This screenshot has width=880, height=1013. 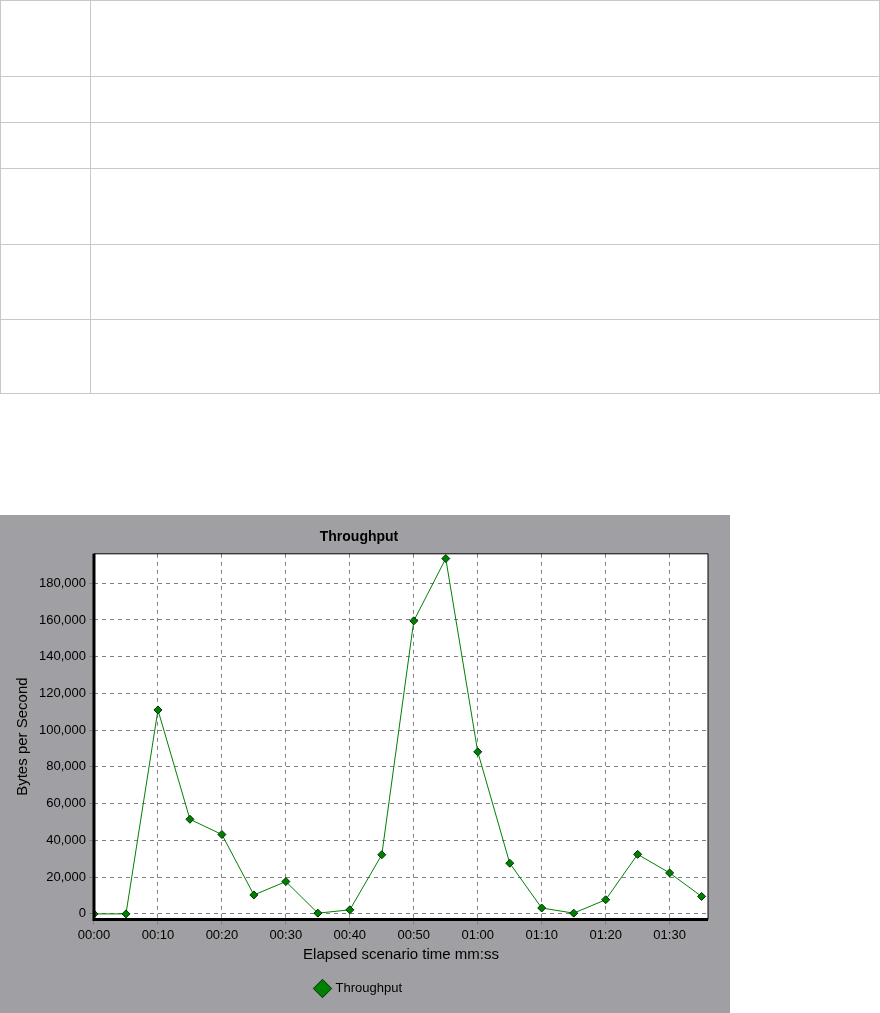 I want to click on x-tick-label: 00:00, so click(x=94, y=934).